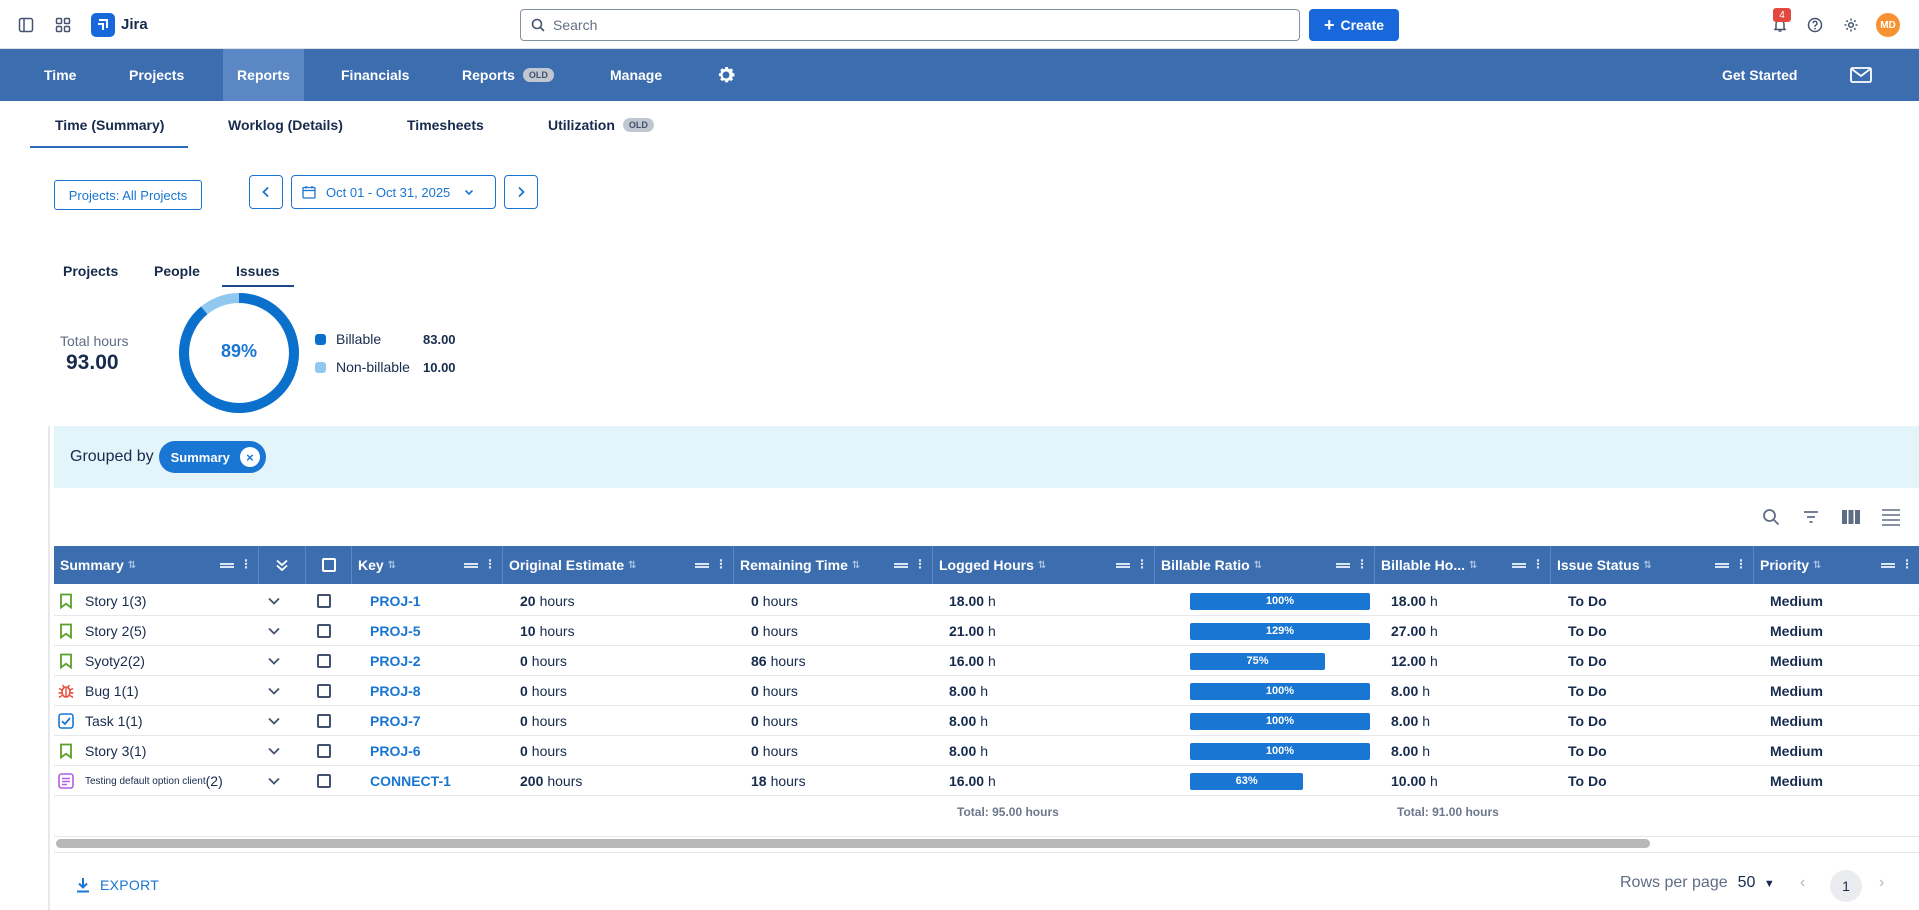 Image resolution: width=1919 pixels, height=910 pixels. Describe the element at coordinates (375, 75) in the screenshot. I see `nav-item-financials: Financials` at that location.